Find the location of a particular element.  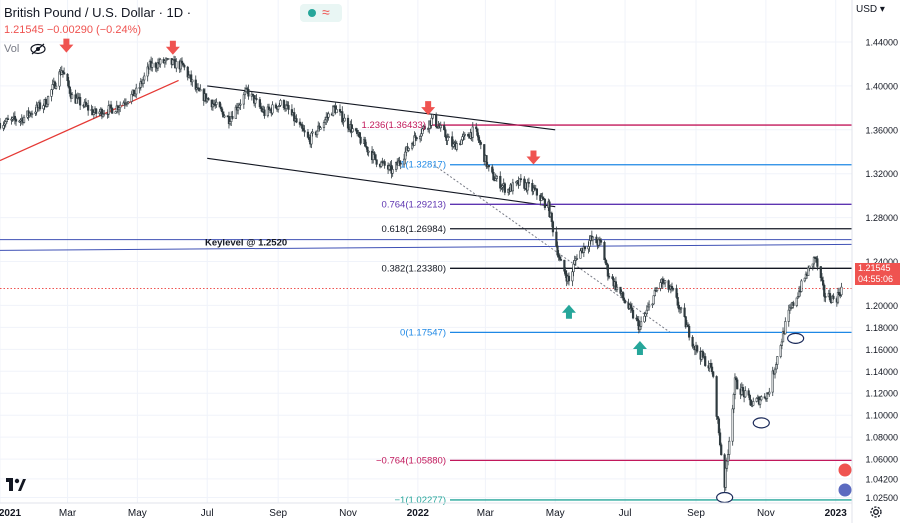

fib-level-label: 0.382(1.23380) is located at coordinates (414, 268).